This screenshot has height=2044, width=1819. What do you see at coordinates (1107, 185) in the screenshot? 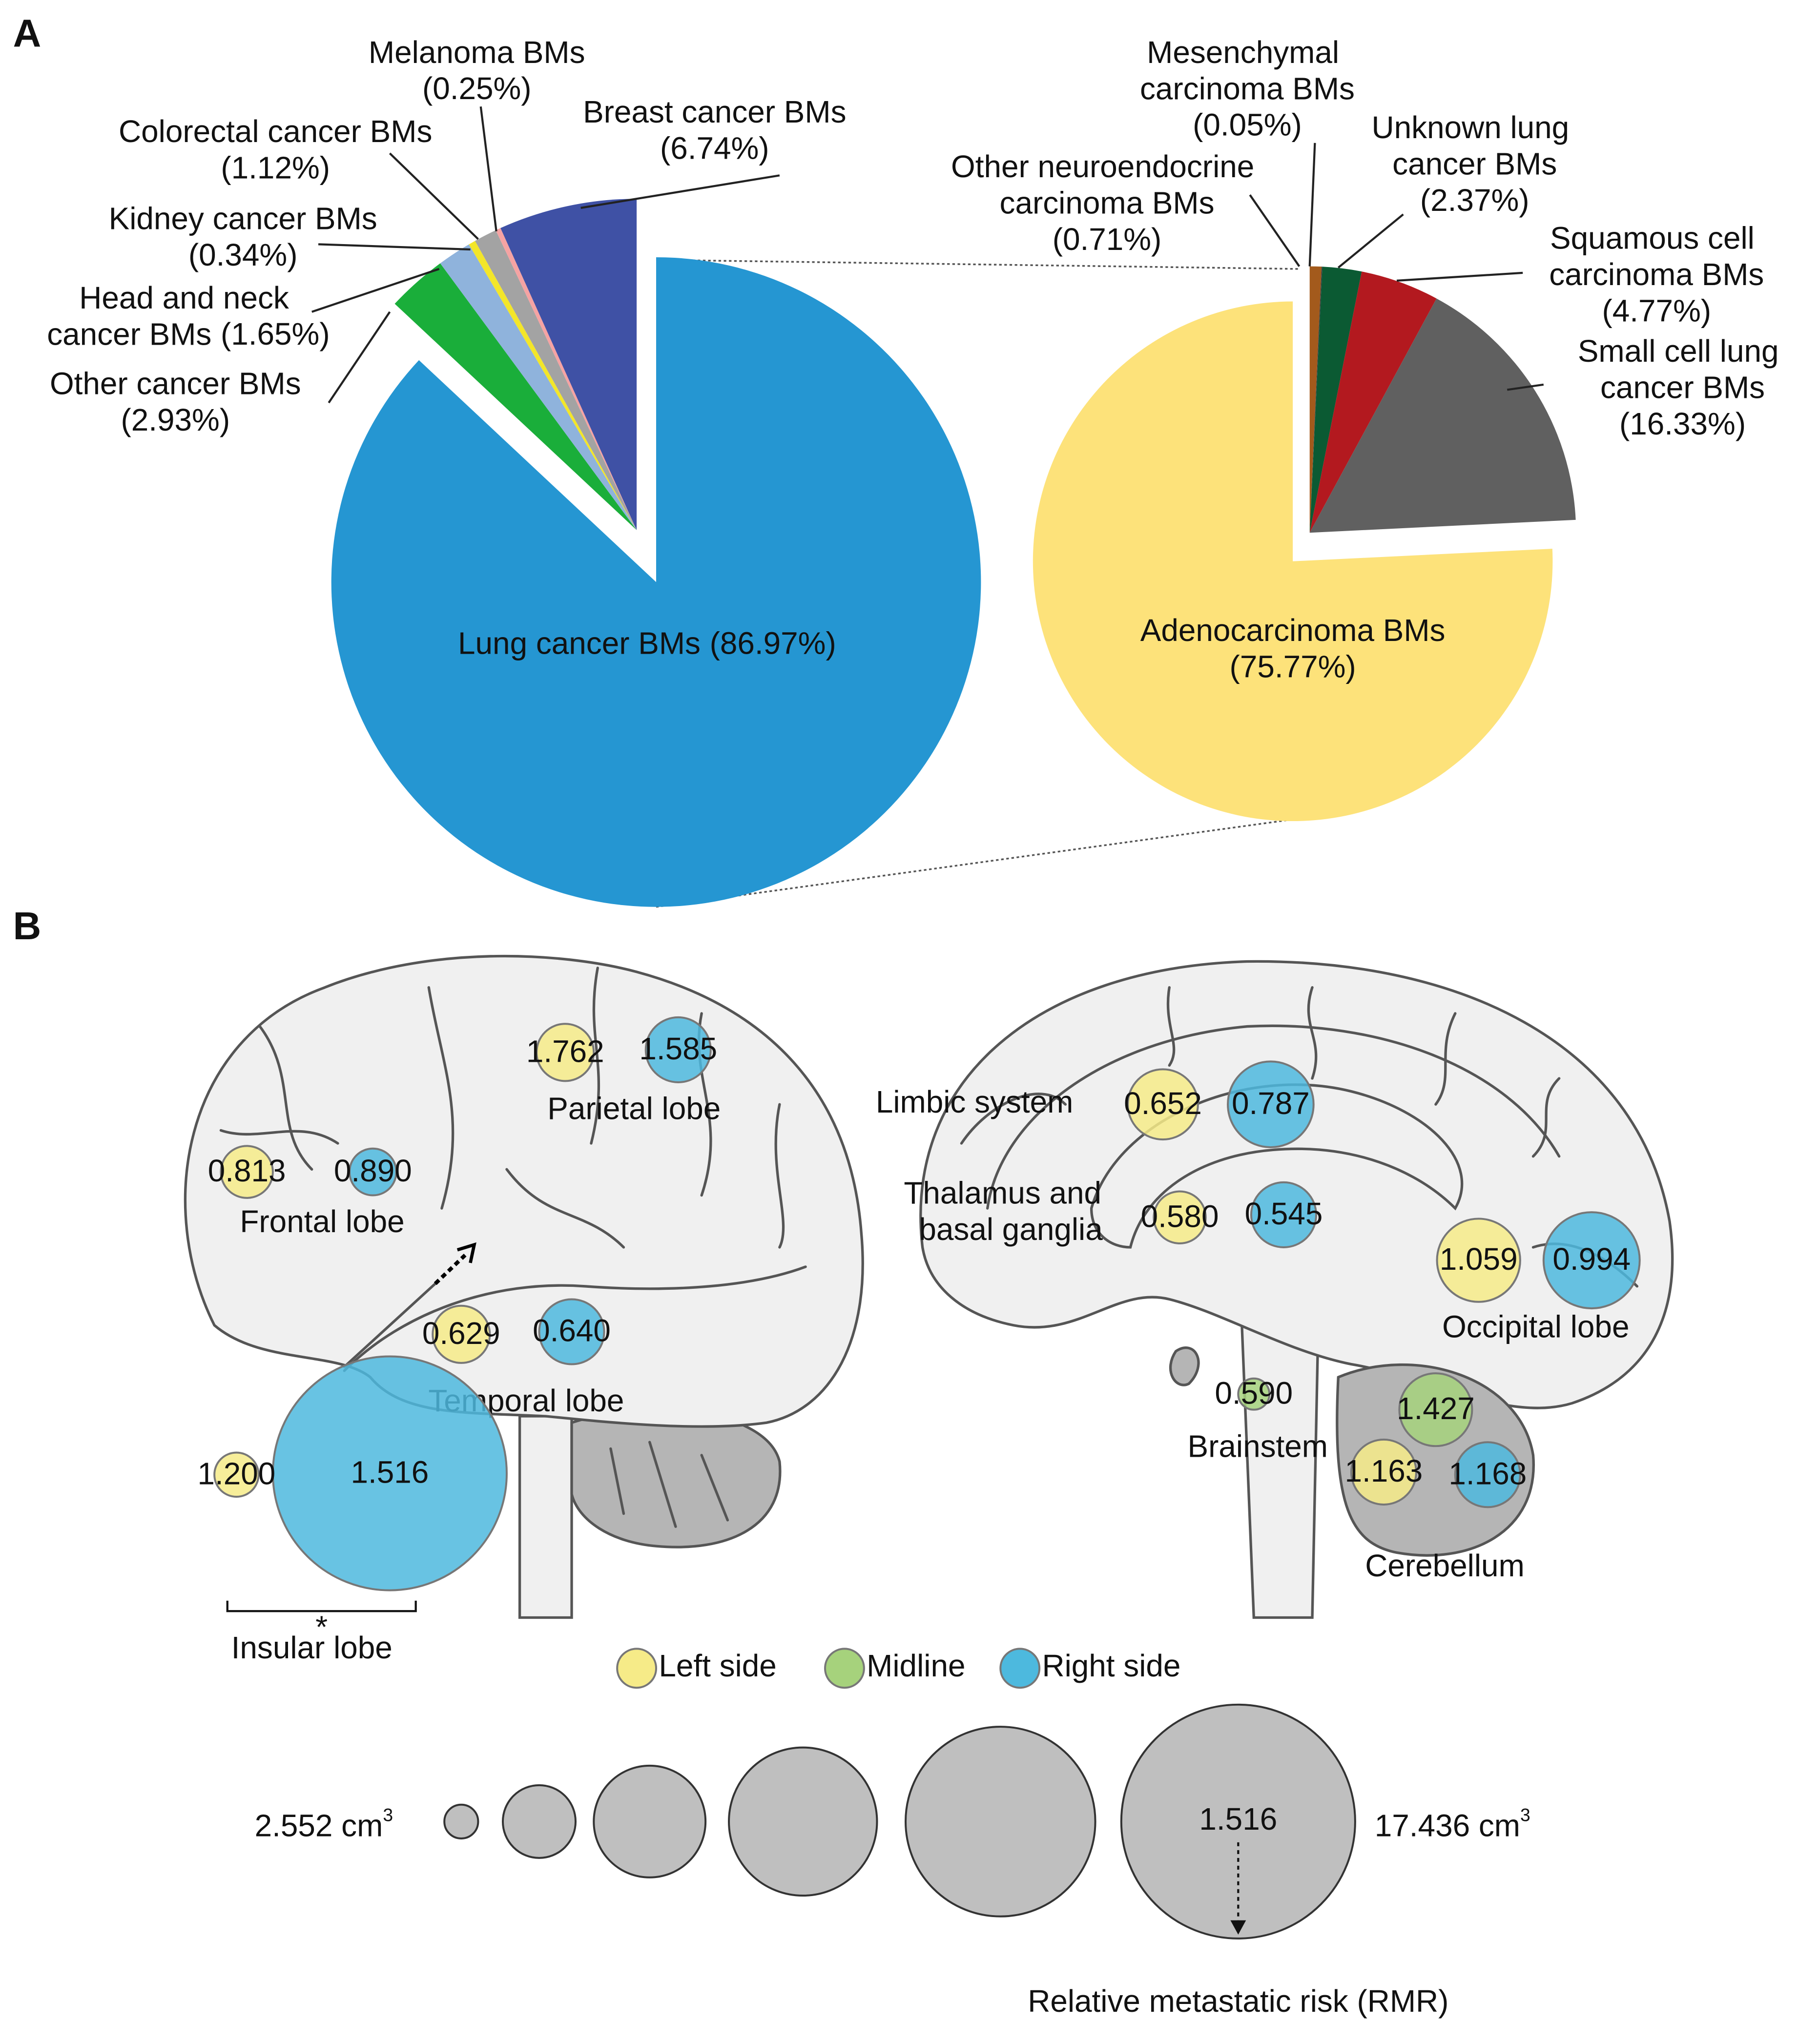
I see `slice-label: Other neuroendocrine carcinoma BMs` at bounding box center [1107, 185].